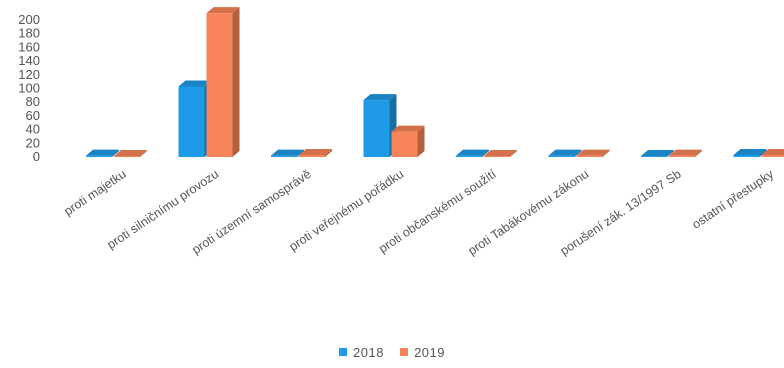 Image resolution: width=784 pixels, height=368 pixels. I want to click on y-tick-label: 120, so click(29, 74).